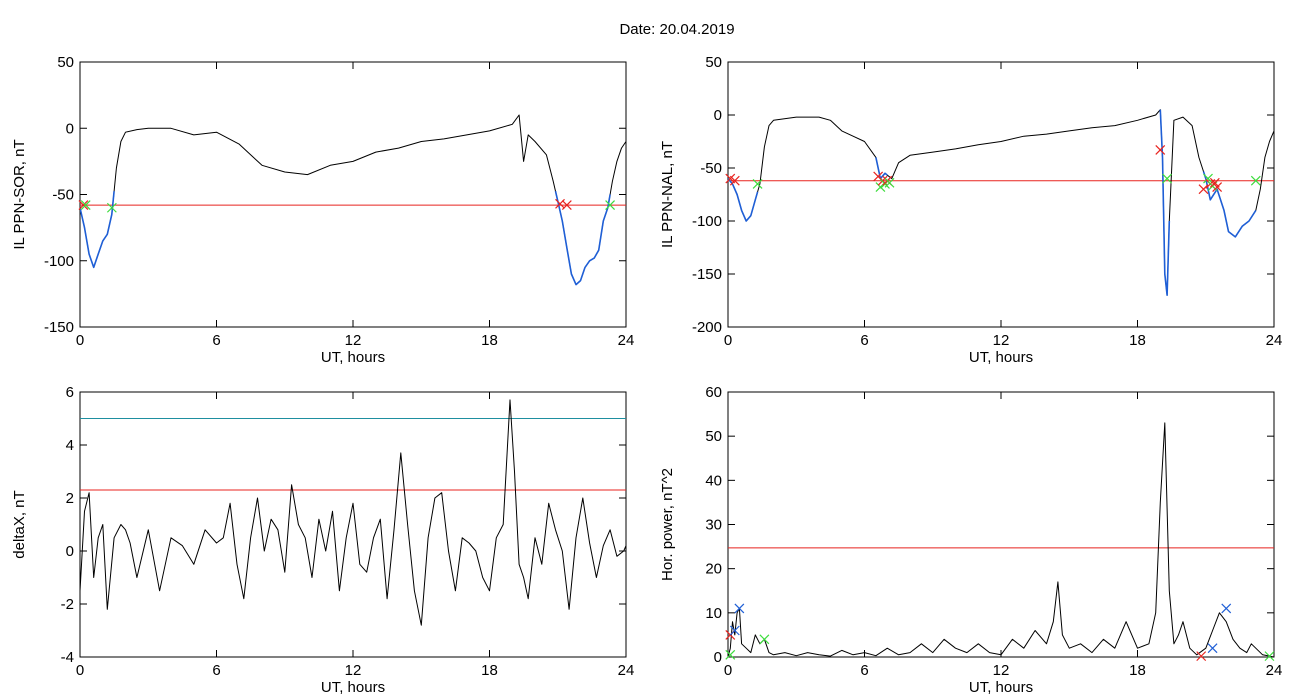  Describe the element at coordinates (713, 569) in the screenshot. I see `y-tick-label: 20` at that location.